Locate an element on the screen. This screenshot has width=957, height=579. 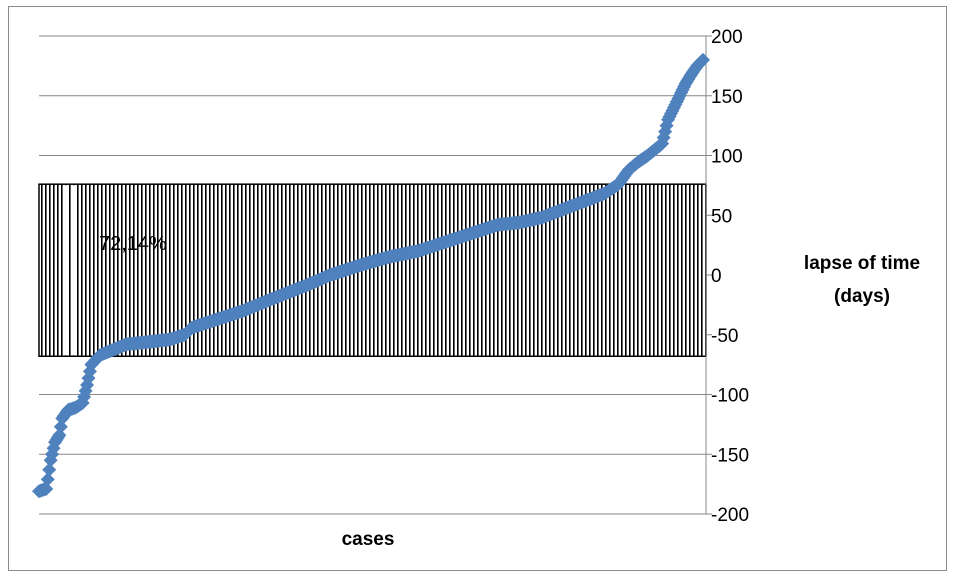
y-tick-label: 0 is located at coordinates (716, 276).